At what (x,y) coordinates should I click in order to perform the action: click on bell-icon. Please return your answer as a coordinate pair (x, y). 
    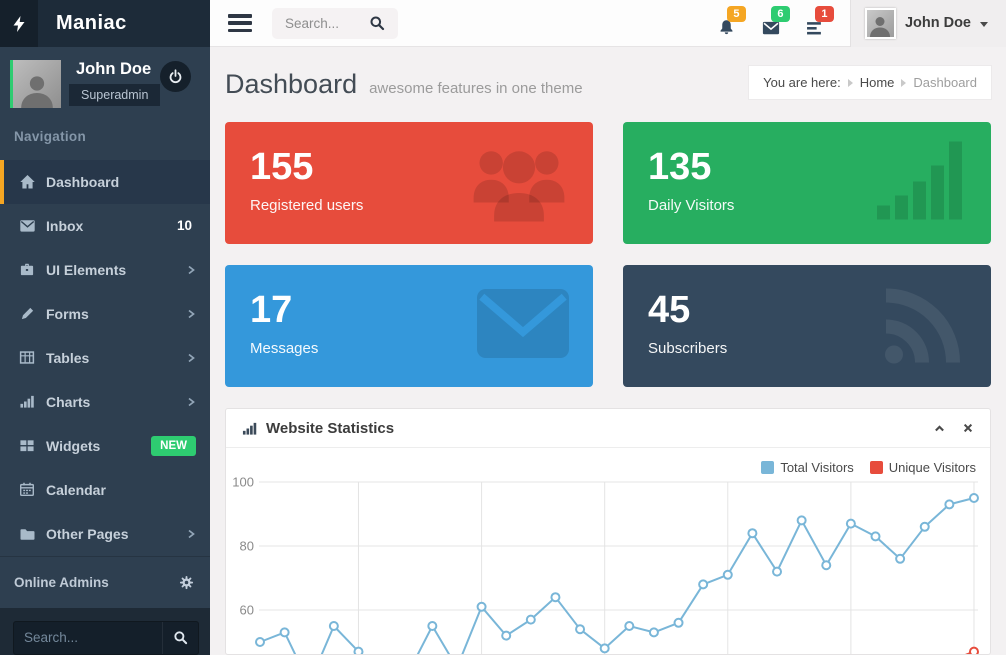
    Looking at the image, I should click on (726, 27).